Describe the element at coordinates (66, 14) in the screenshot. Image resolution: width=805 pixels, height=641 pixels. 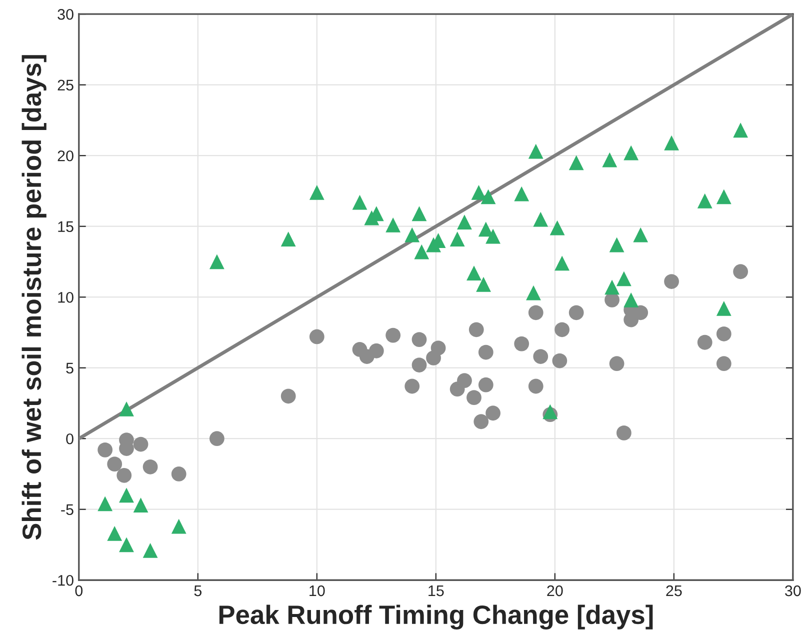
I see `y-tick-label: 30` at that location.